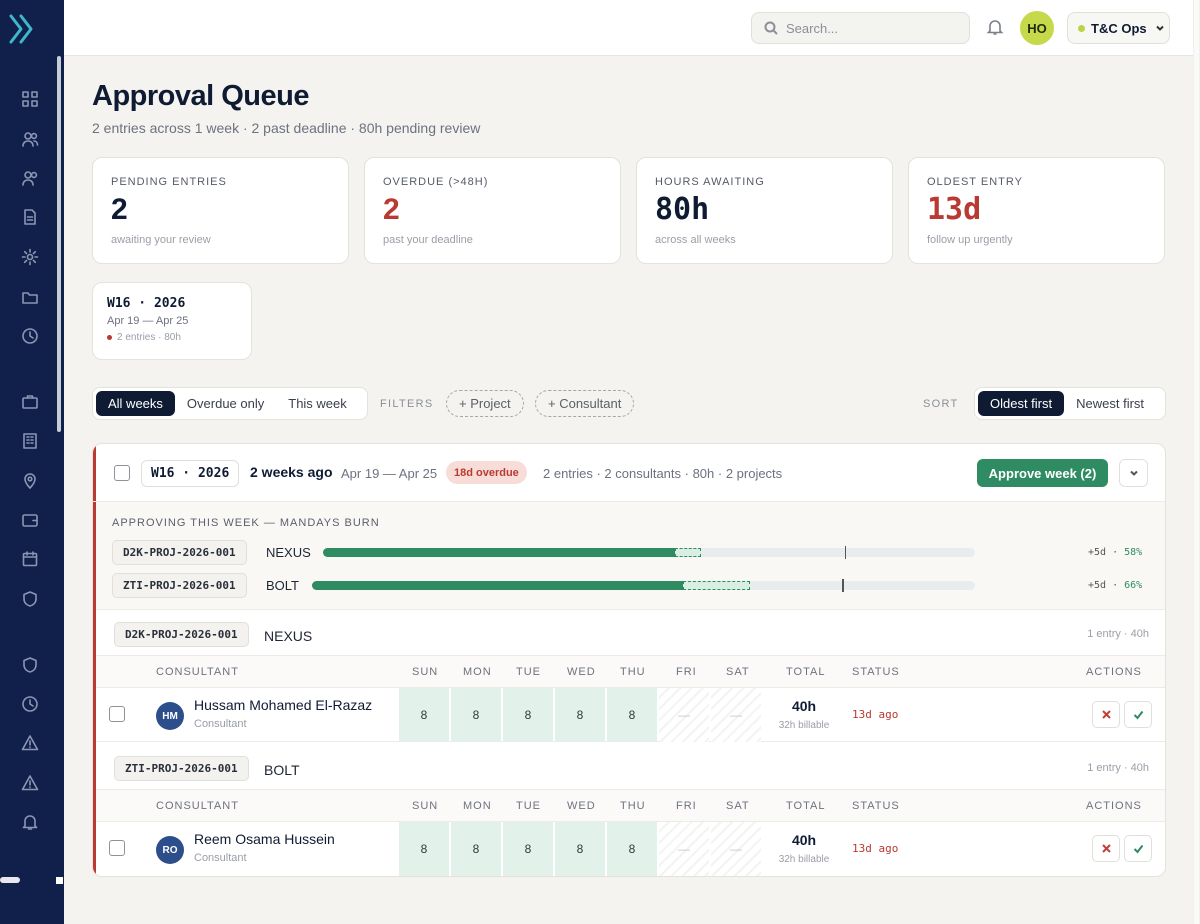 The width and height of the screenshot is (1200, 924). I want to click on project-name: NEXUS, so click(288, 636).